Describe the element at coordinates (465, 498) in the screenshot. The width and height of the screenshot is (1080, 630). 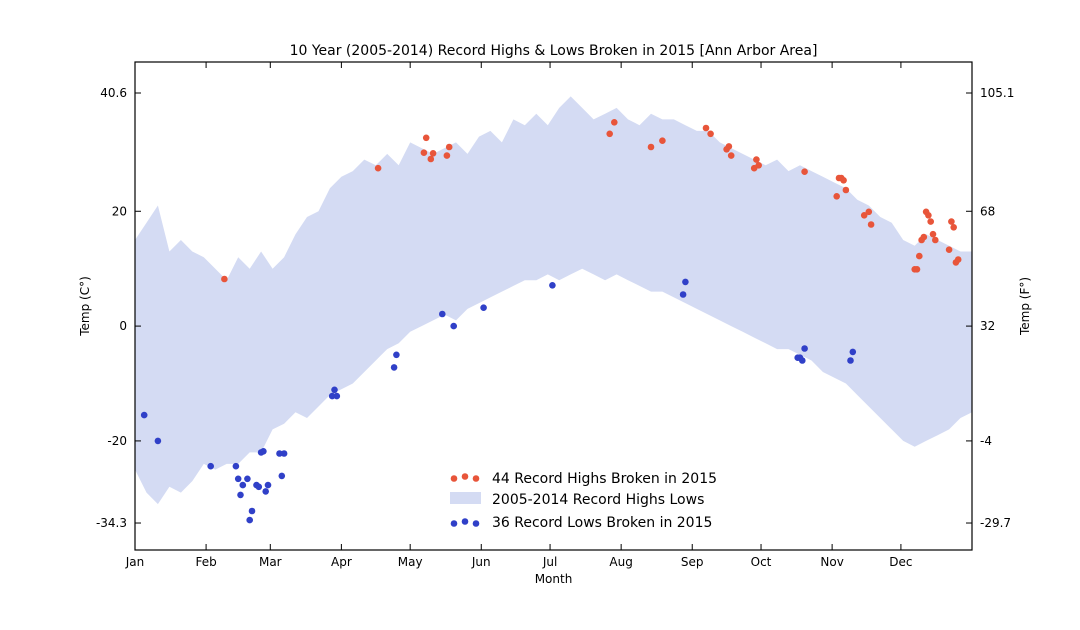
I see `legend-swatch-band` at that location.